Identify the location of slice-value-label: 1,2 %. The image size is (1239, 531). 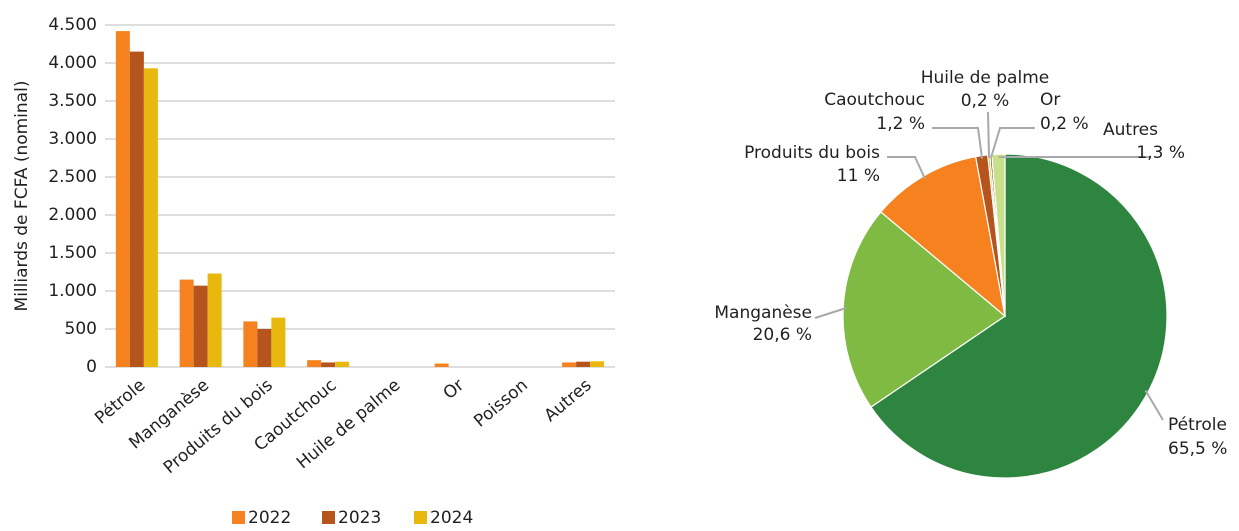
(900, 124).